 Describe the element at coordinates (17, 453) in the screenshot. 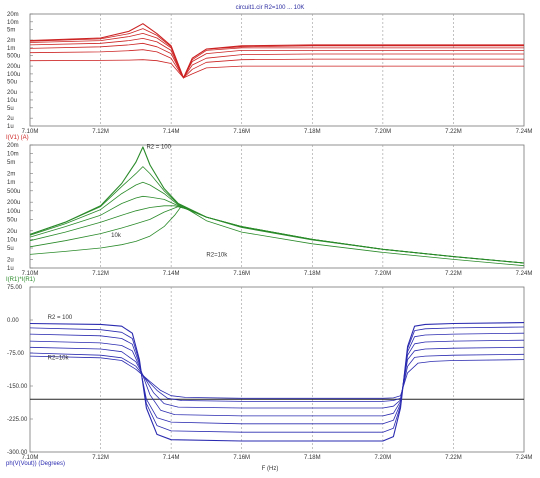

I see `y-tick-label: -300.00` at that location.